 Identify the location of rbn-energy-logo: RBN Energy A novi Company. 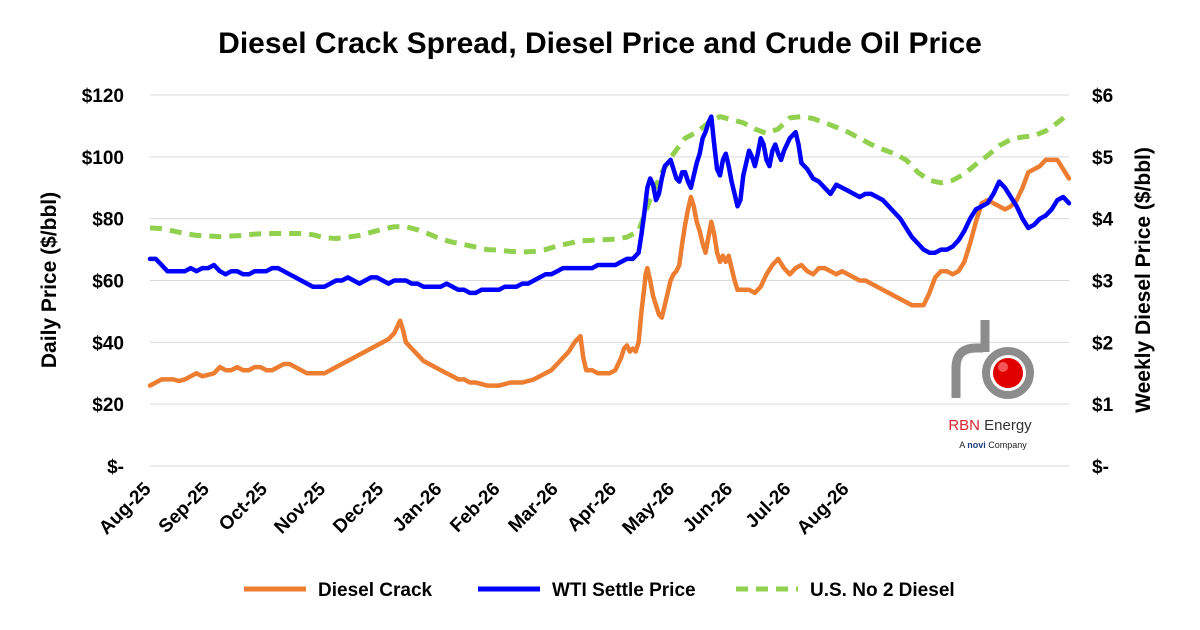
(991, 385).